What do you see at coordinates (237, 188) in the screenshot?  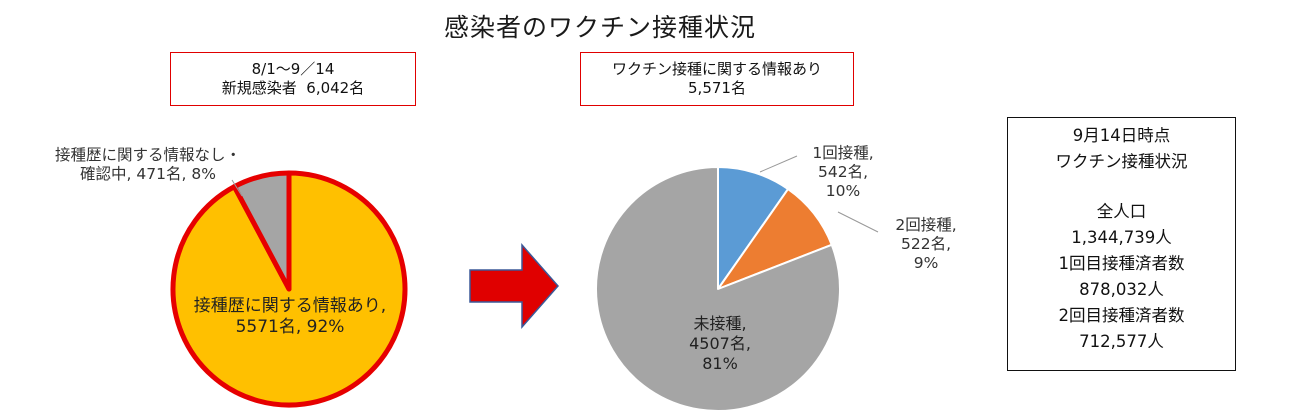 I see `leader-no-info` at bounding box center [237, 188].